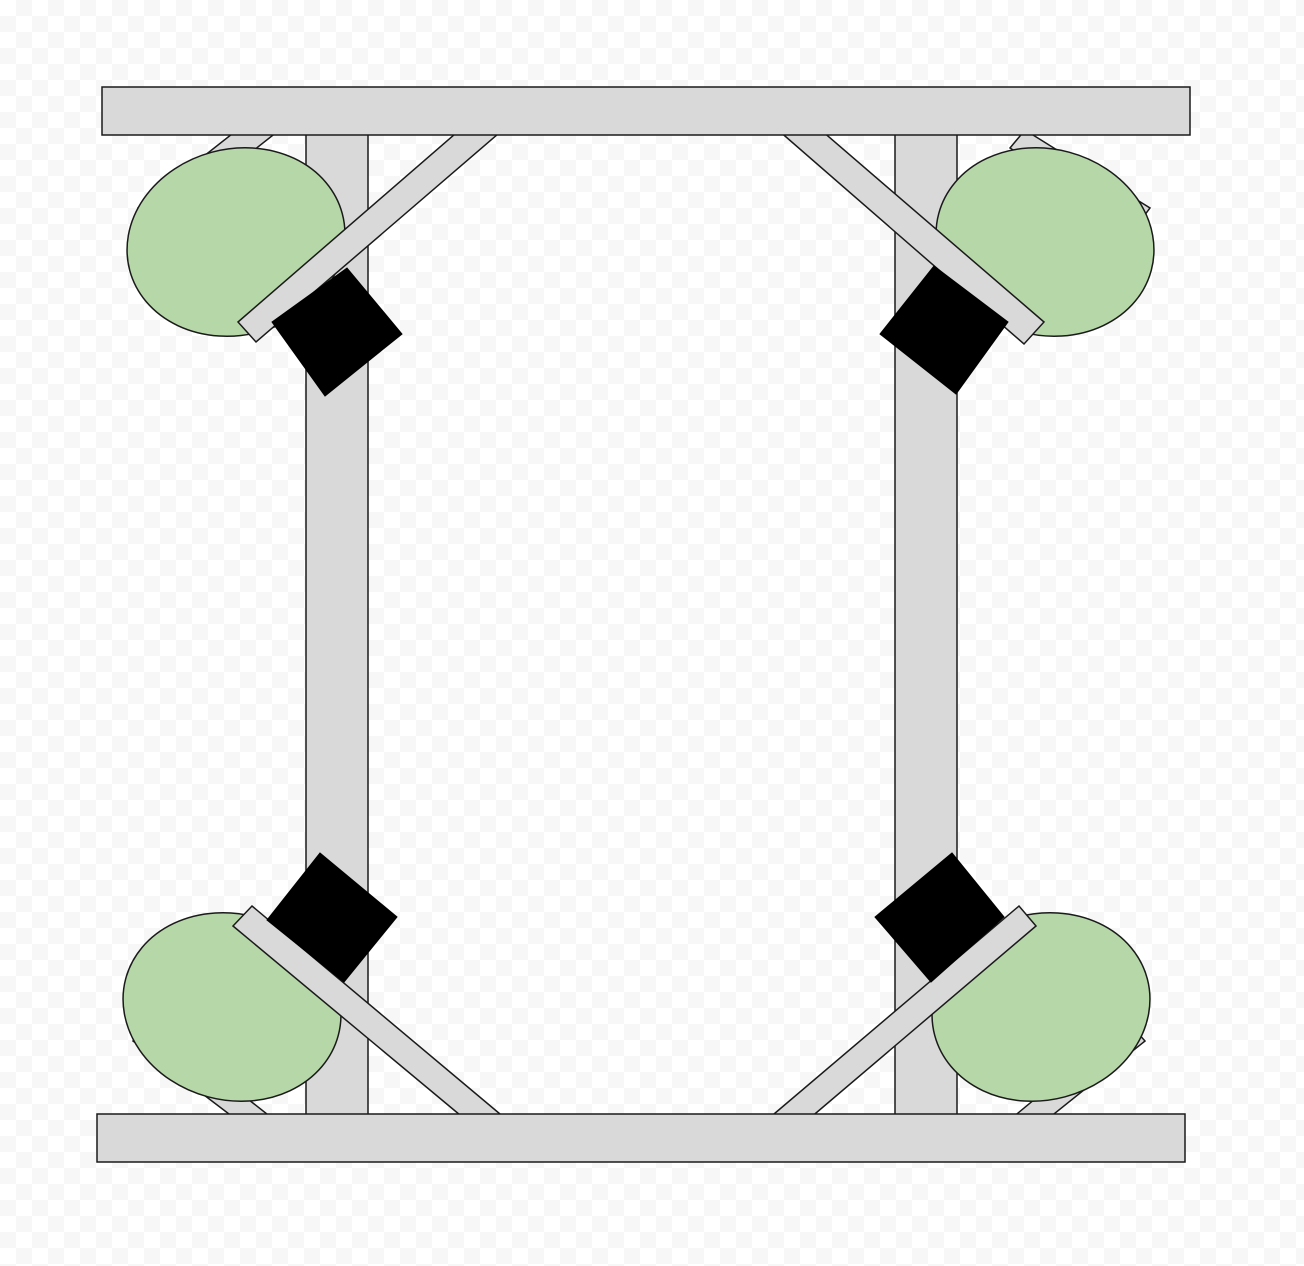 This screenshot has height=1266, width=1304. Describe the element at coordinates (316, 251) in the screenshot. I see `corner-top-left` at that location.